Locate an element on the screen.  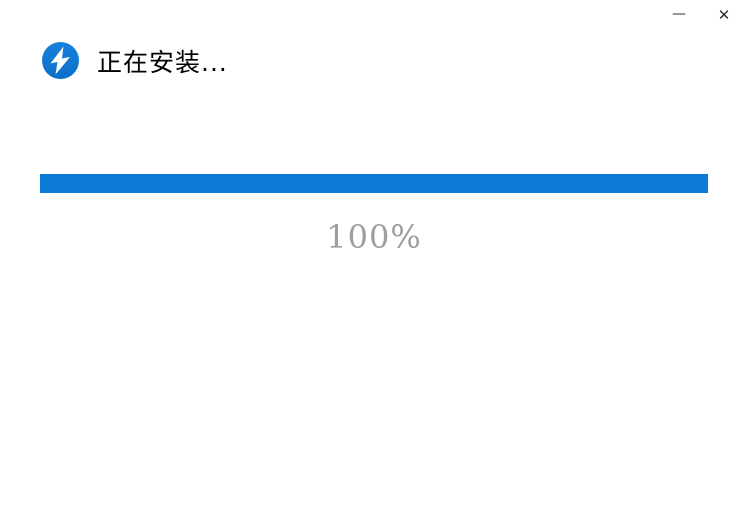
progress-bar is located at coordinates (374, 183).